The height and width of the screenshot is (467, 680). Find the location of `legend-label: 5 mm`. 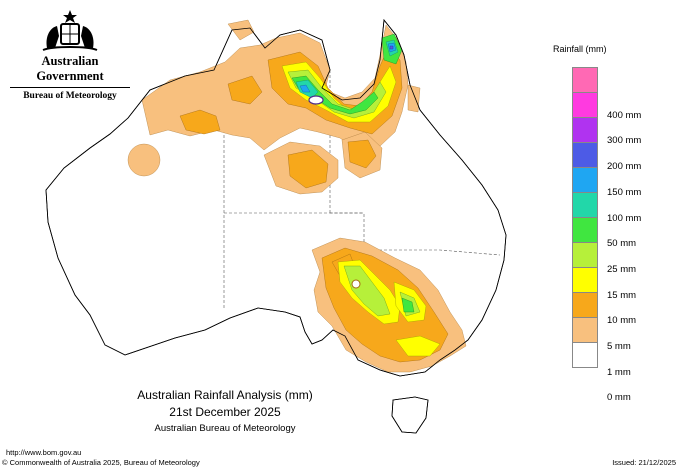

legend-label: 5 mm is located at coordinates (619, 346).